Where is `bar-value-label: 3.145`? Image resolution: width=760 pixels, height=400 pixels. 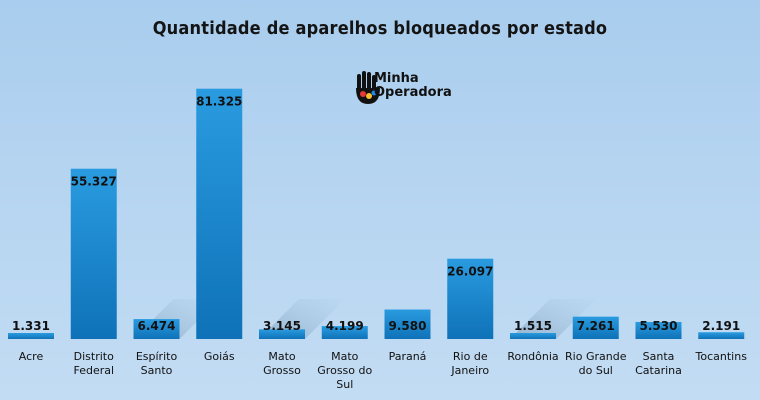 bar-value-label: 3.145 is located at coordinates (282, 326).